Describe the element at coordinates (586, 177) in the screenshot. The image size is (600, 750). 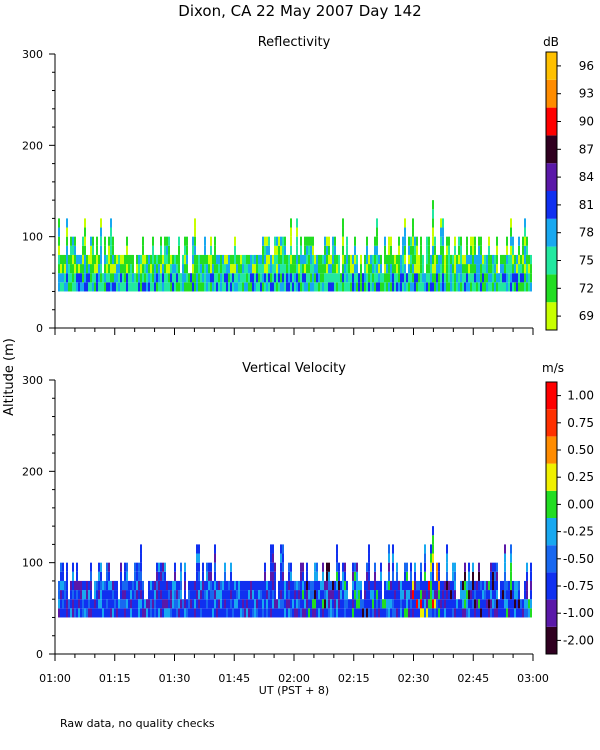
I see `colorbar-label: 84` at that location.